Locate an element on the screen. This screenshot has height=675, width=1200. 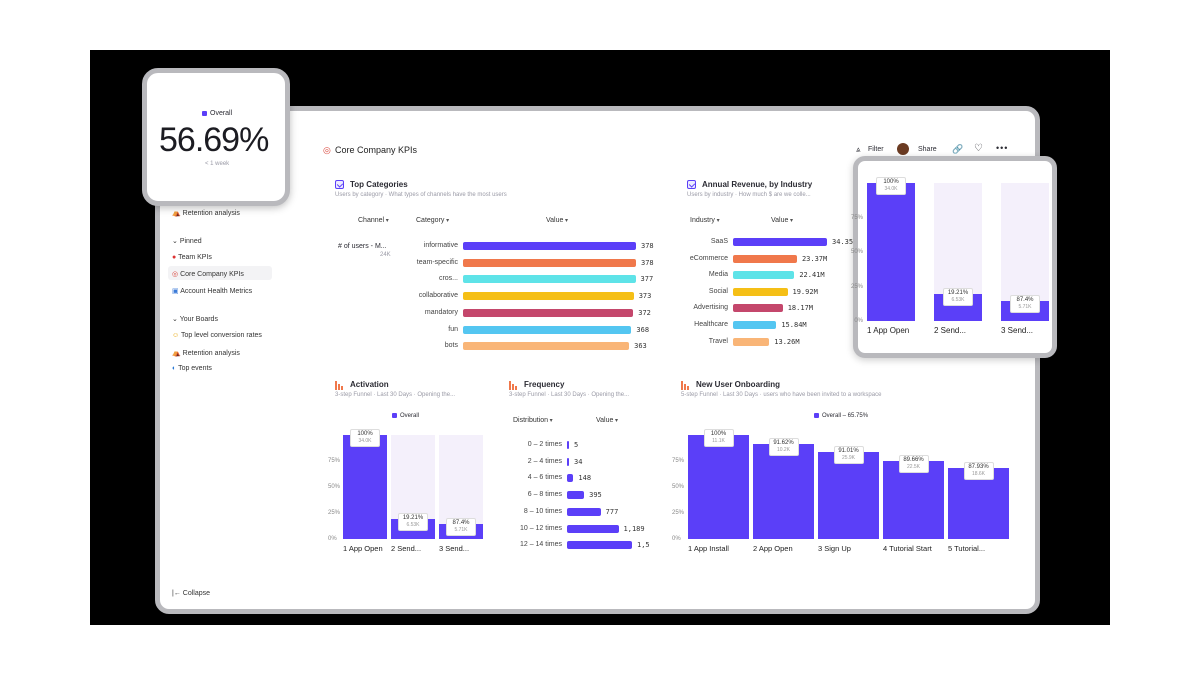
bar-value-count: 5.71K is located at coordinates (1025, 306).